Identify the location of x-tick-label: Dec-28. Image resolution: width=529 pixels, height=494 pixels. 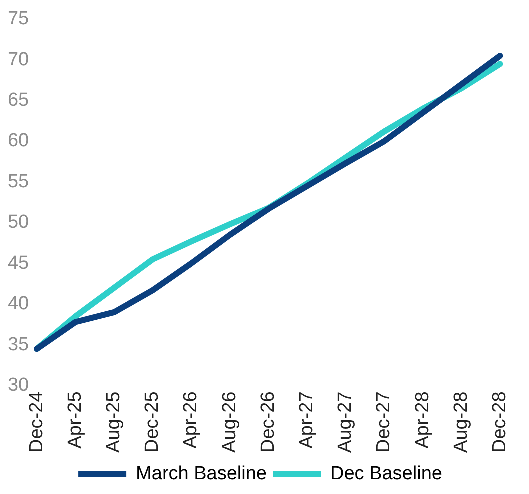
(499, 422).